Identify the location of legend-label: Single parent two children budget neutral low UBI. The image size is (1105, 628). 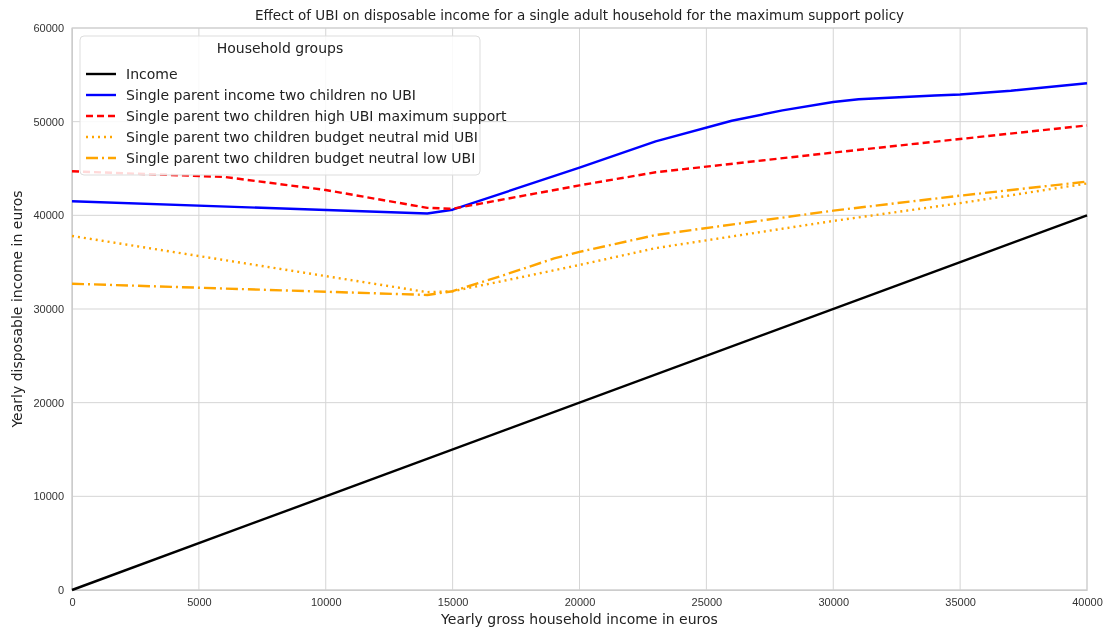
(301, 158).